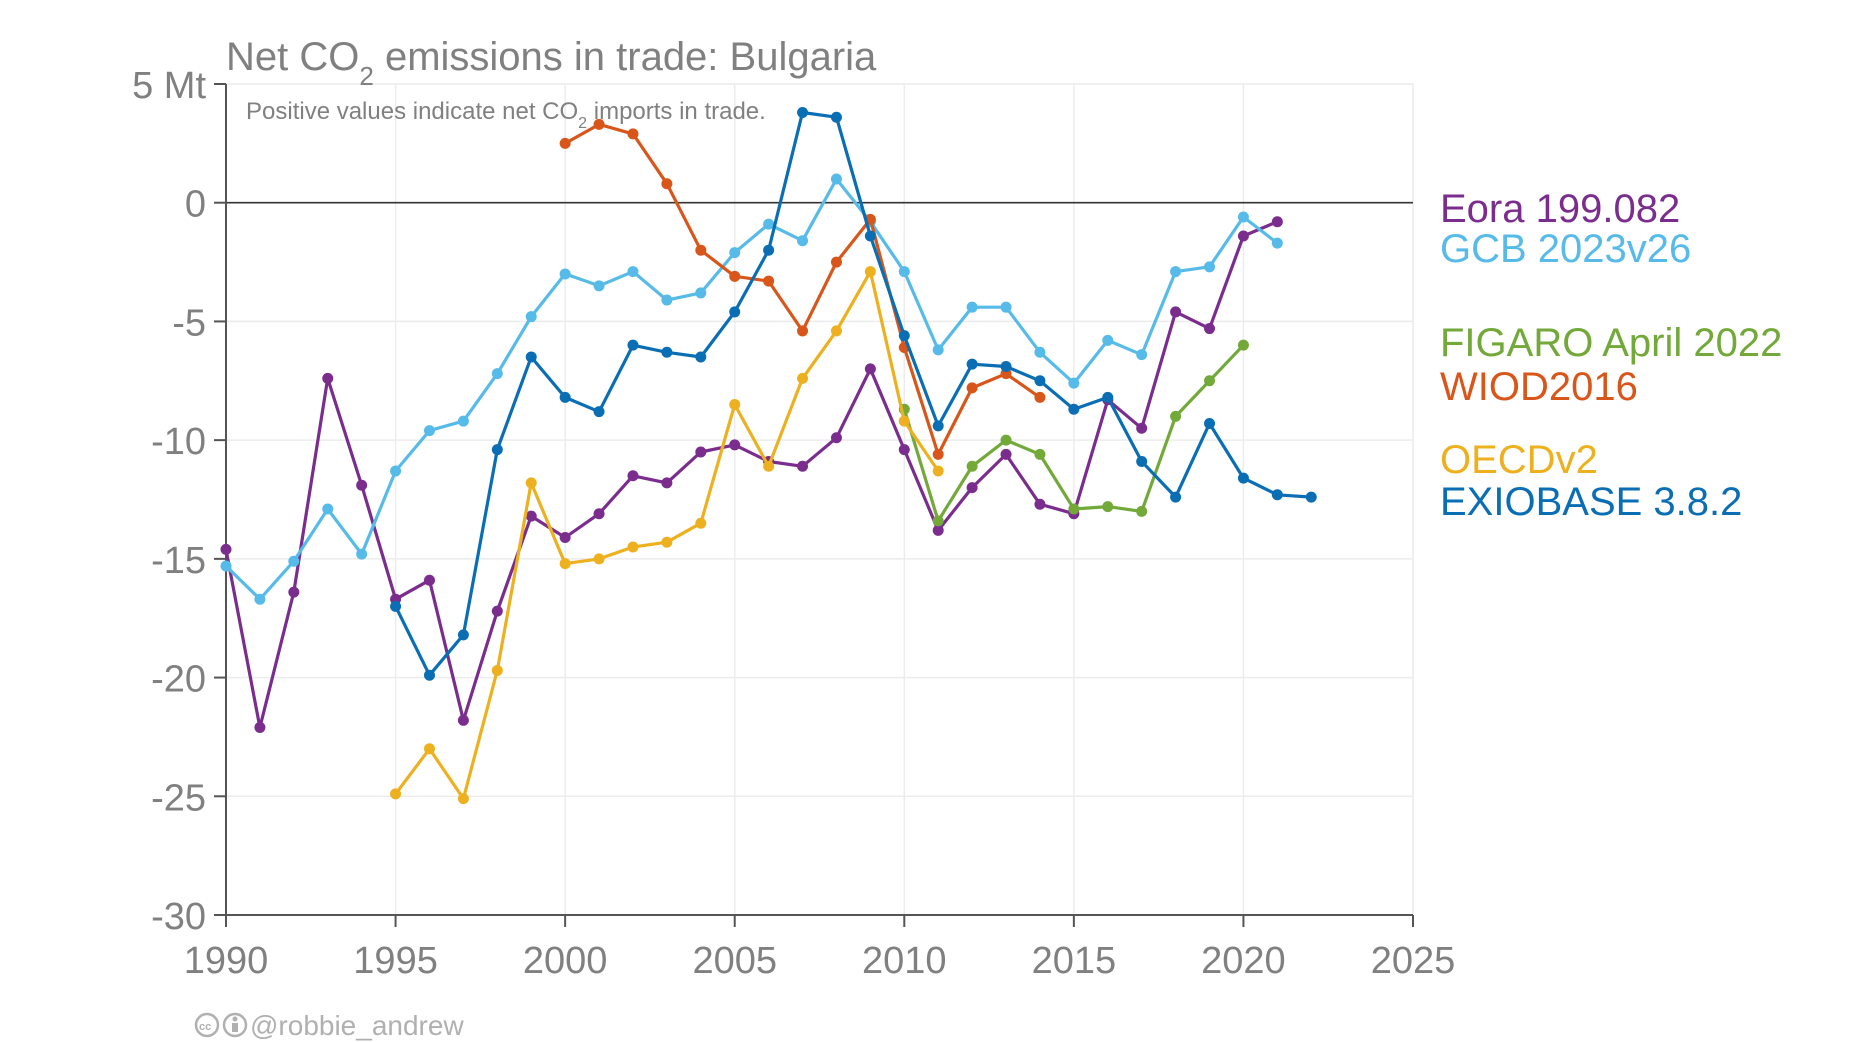  Describe the element at coordinates (226, 961) in the screenshot. I see `x-tick-label: 1990` at that location.